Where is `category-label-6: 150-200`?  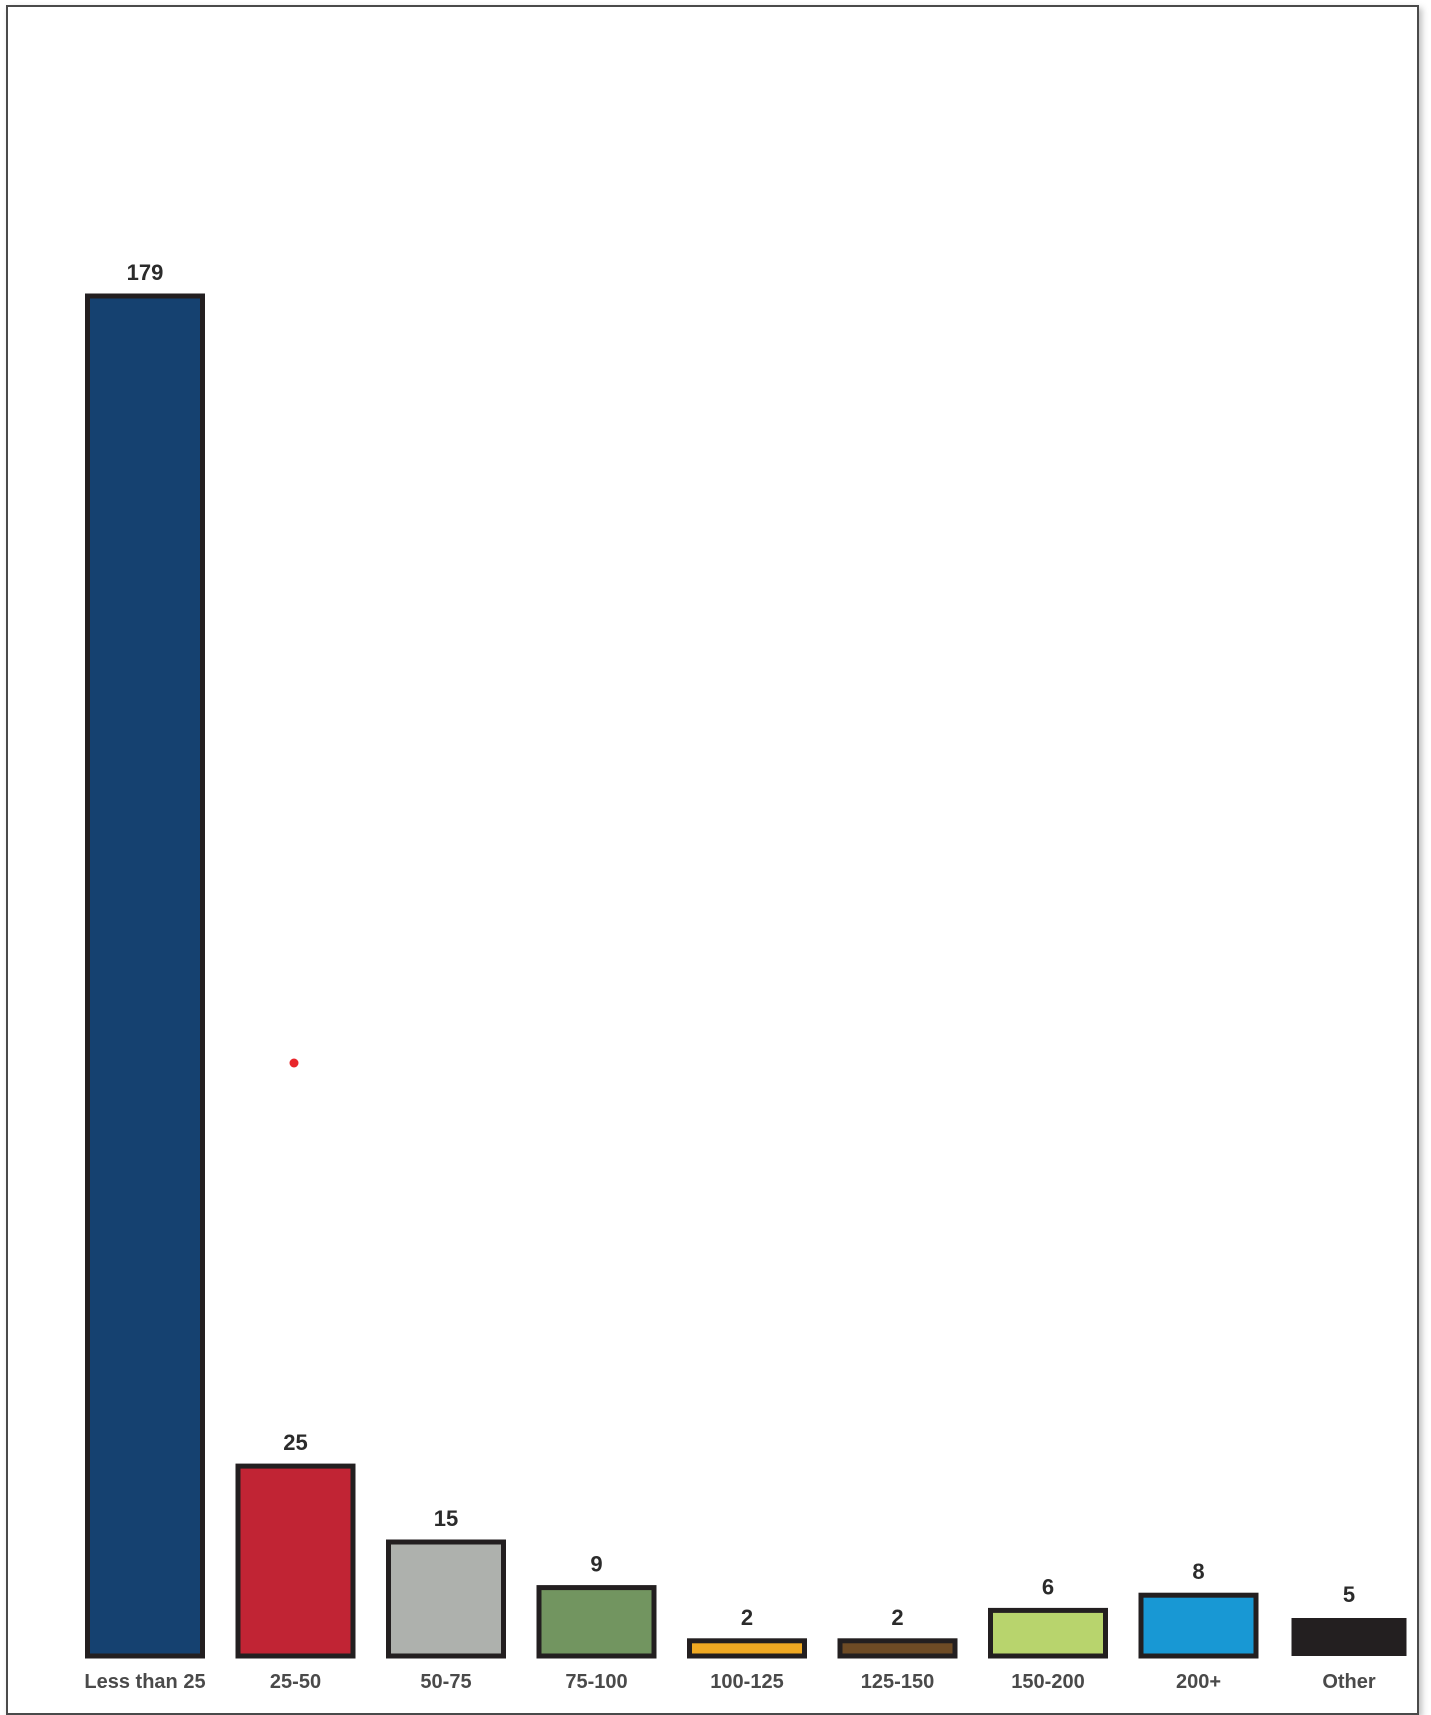
category-label-6: 150-200 is located at coordinates (1047, 1682).